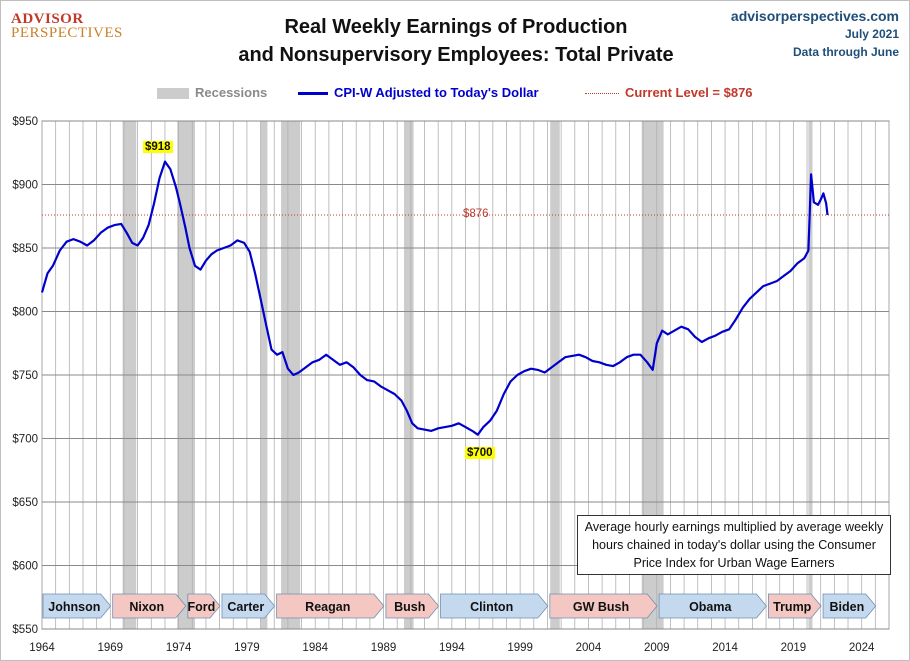 This screenshot has width=910, height=661. Describe the element at coordinates (589, 648) in the screenshot. I see `x-tick-label: 2004` at that location.